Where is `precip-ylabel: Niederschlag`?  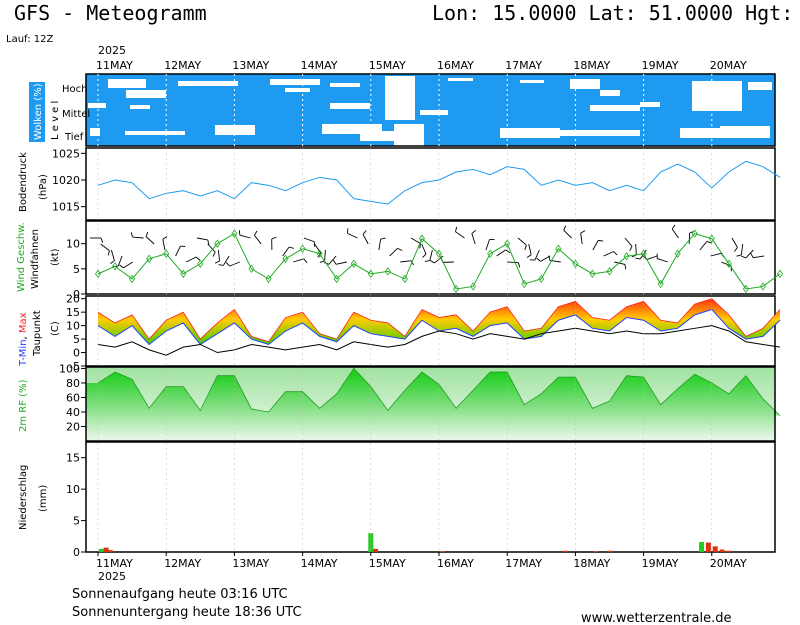 precip-ylabel: Niederschlag is located at coordinates (23, 497).